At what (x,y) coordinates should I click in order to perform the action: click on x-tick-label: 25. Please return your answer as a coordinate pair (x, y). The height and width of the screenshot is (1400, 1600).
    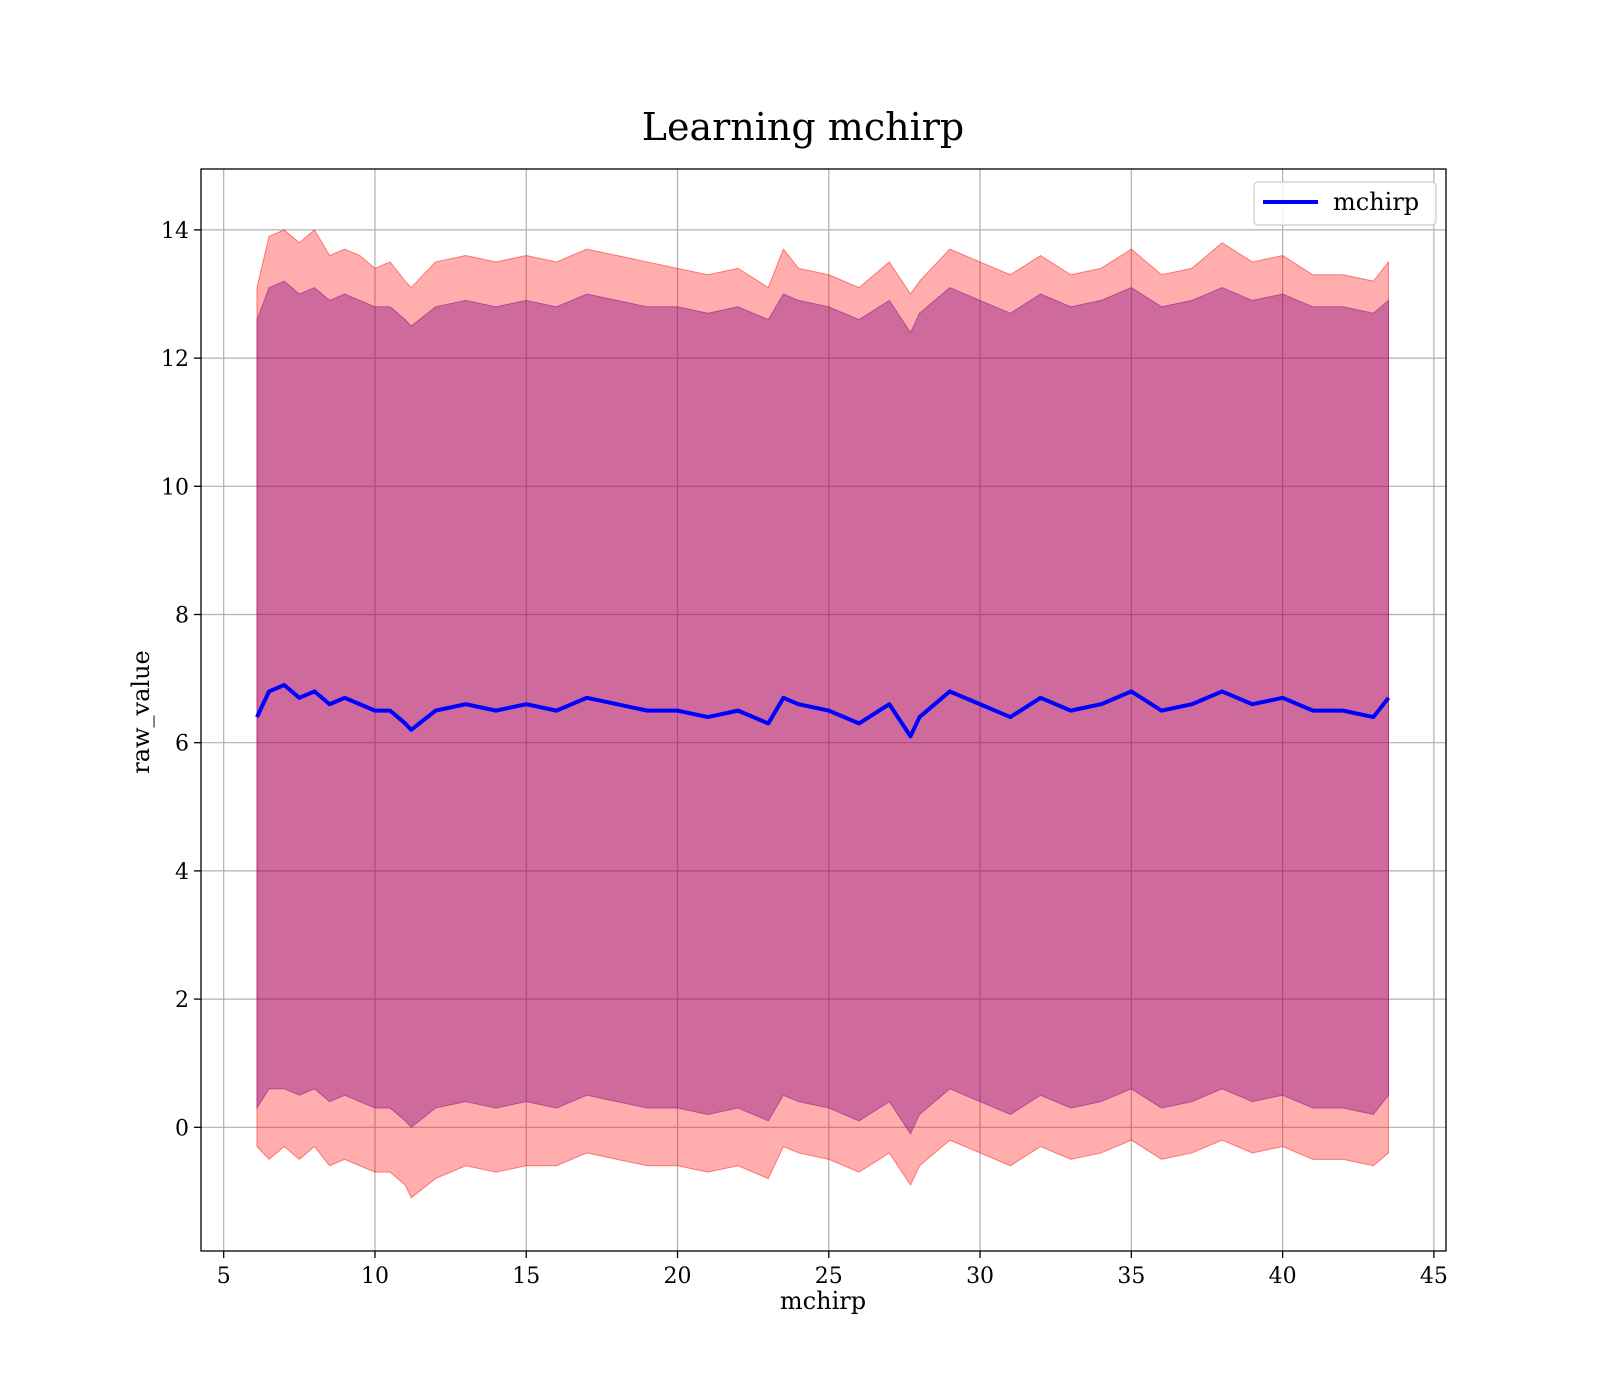
    Looking at the image, I should click on (829, 1276).